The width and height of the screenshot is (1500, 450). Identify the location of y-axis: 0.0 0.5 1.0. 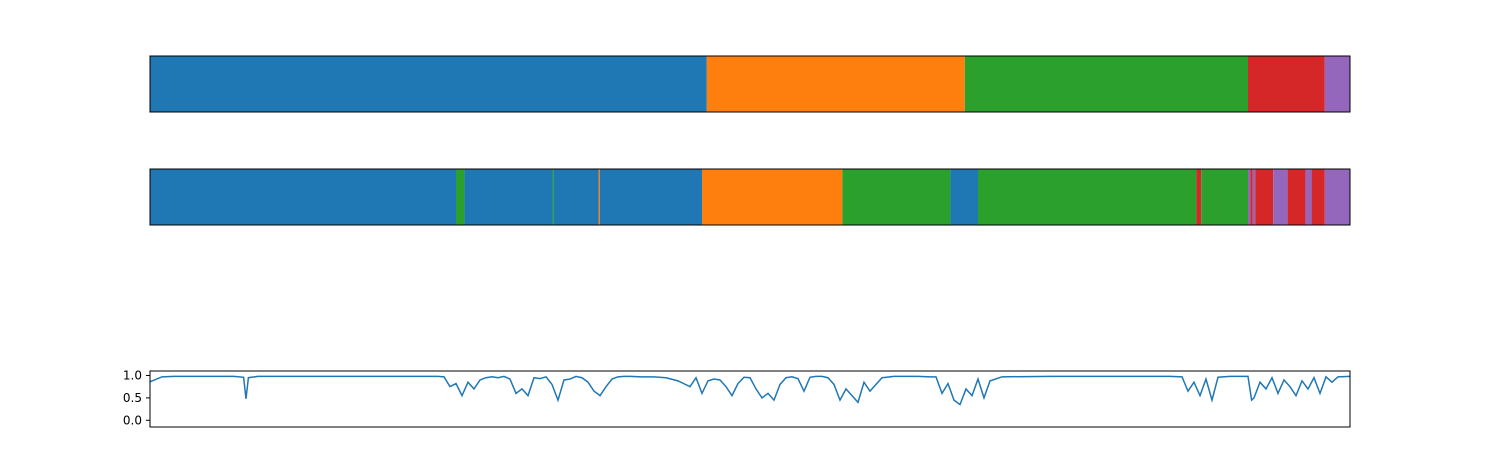
(136, 397).